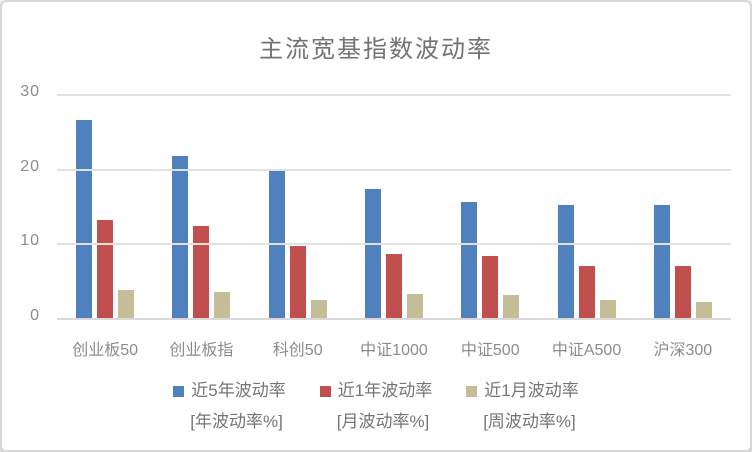 The image size is (752, 452). What do you see at coordinates (126, 304) in the screenshot?
I see `bar-近1月波动率-创业板50` at bounding box center [126, 304].